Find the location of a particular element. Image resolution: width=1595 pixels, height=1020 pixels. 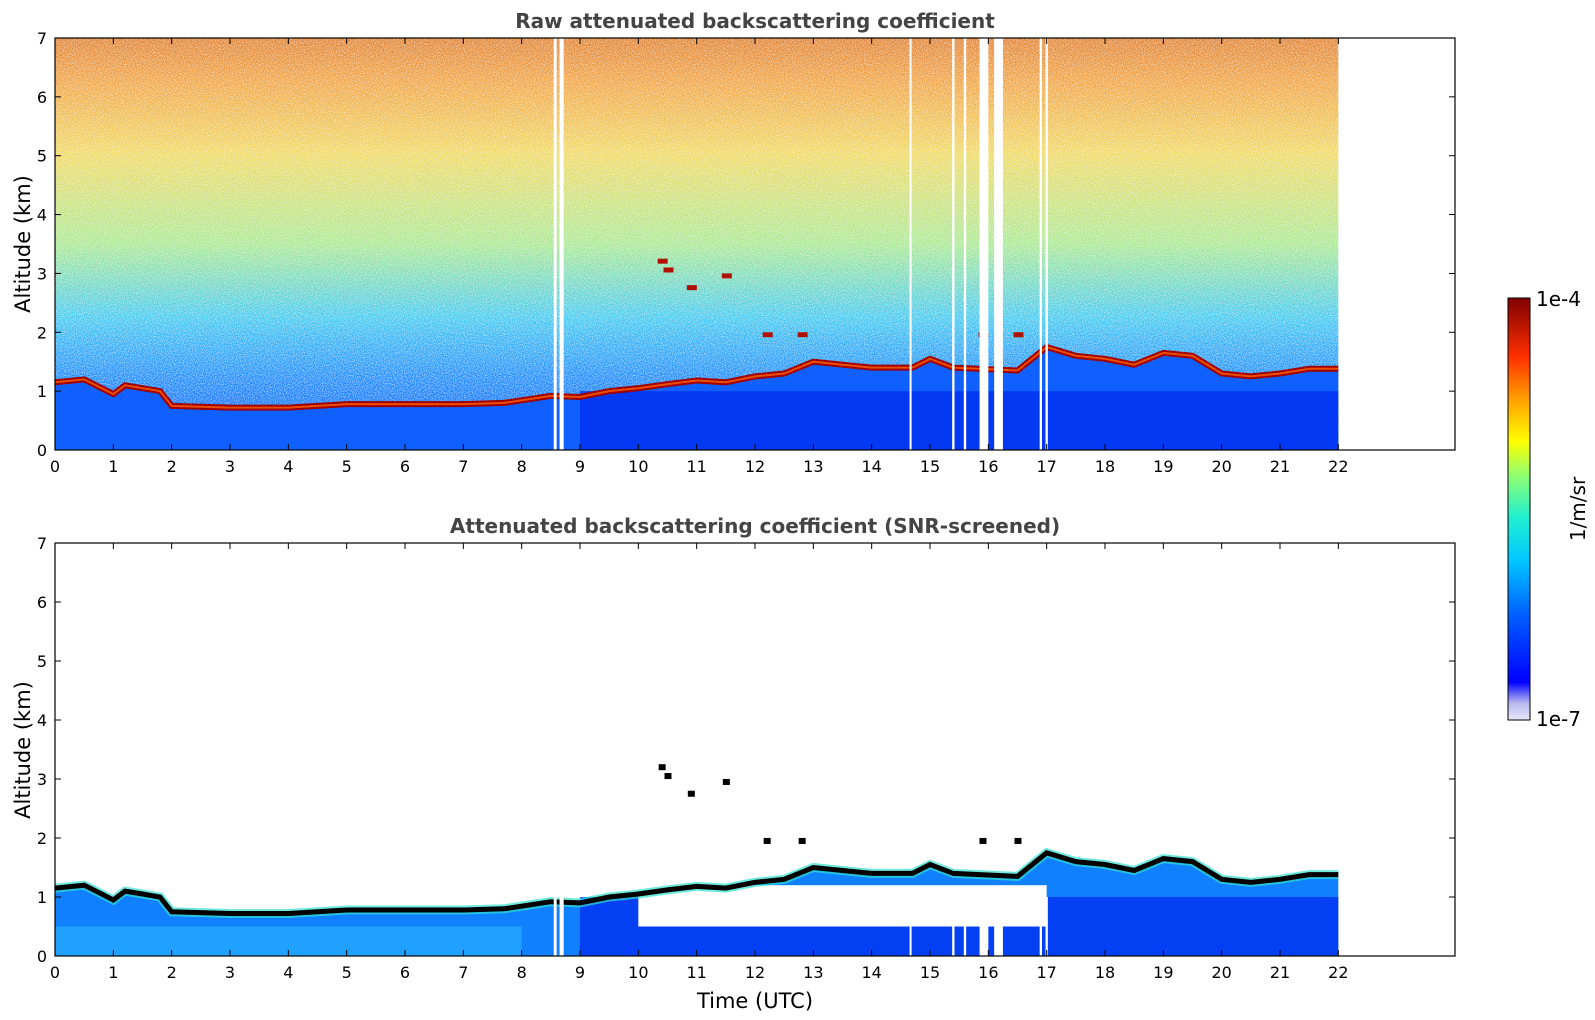

panel2-ylabel: Altitude (km) is located at coordinates (23, 750).